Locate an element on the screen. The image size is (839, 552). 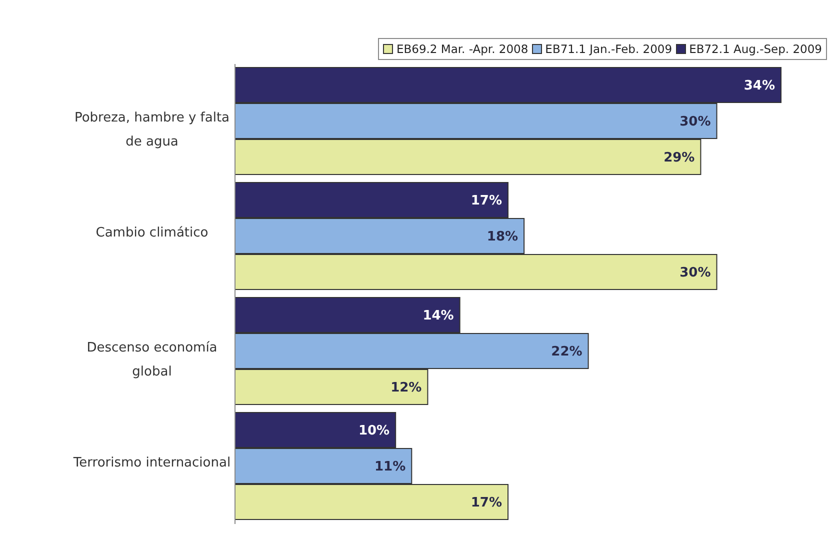
legend-label: EB69.2 Mar. -Apr. 2008 is located at coordinates (461, 49).